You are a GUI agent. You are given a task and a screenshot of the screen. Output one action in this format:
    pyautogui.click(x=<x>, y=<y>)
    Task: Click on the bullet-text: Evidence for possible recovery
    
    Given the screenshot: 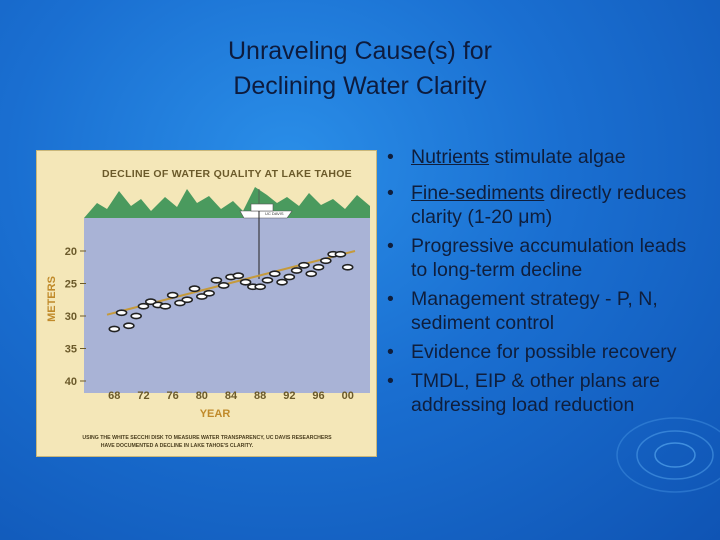 What is the action you would take?
    pyautogui.click(x=544, y=352)
    